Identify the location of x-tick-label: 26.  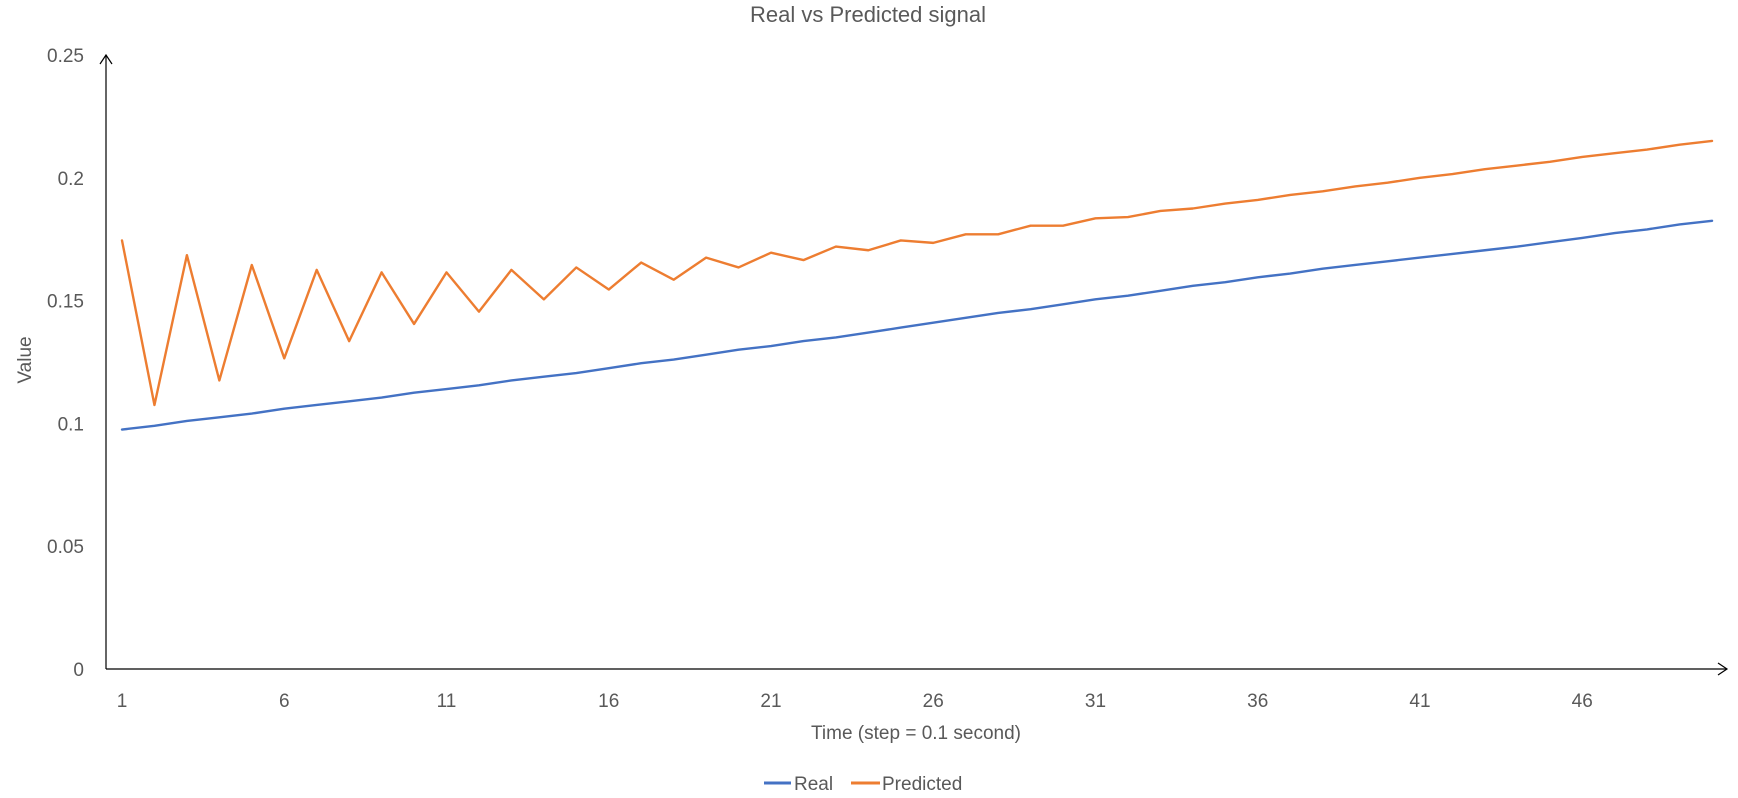
(933, 701).